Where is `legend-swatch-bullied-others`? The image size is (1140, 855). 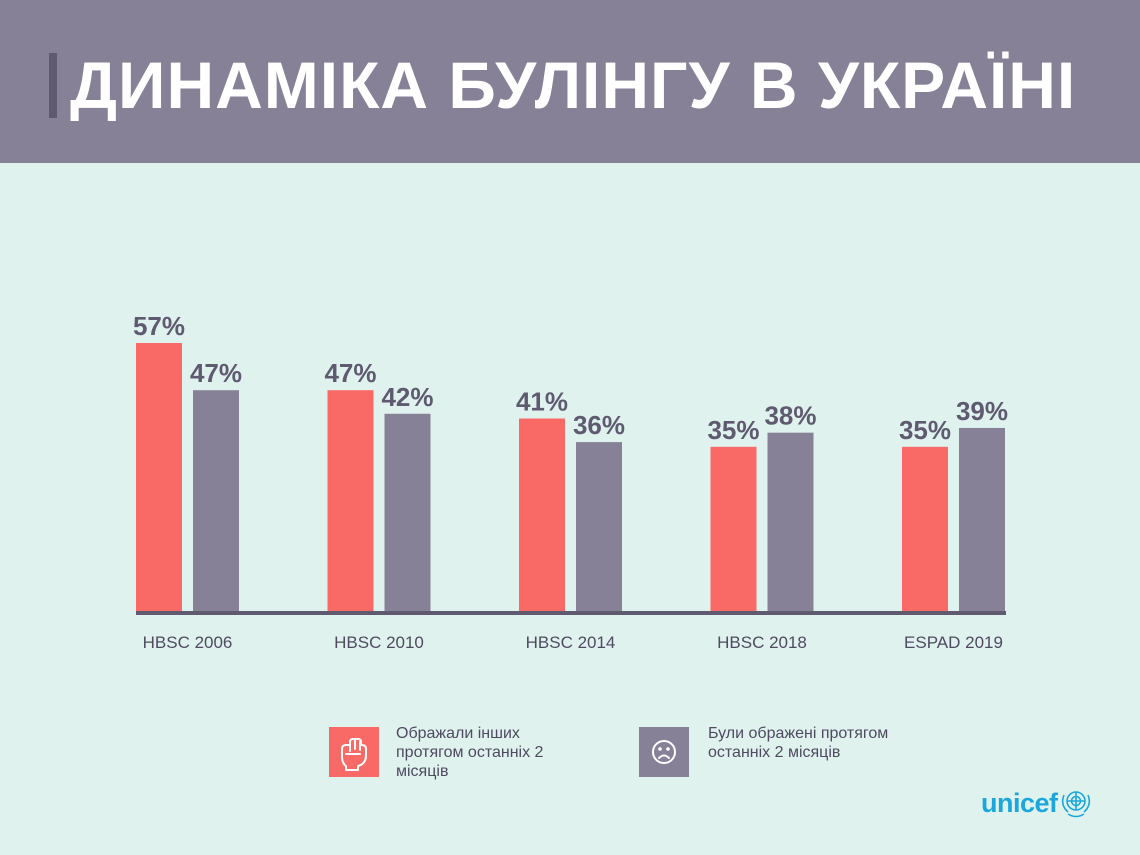 legend-swatch-bullied-others is located at coordinates (354, 752).